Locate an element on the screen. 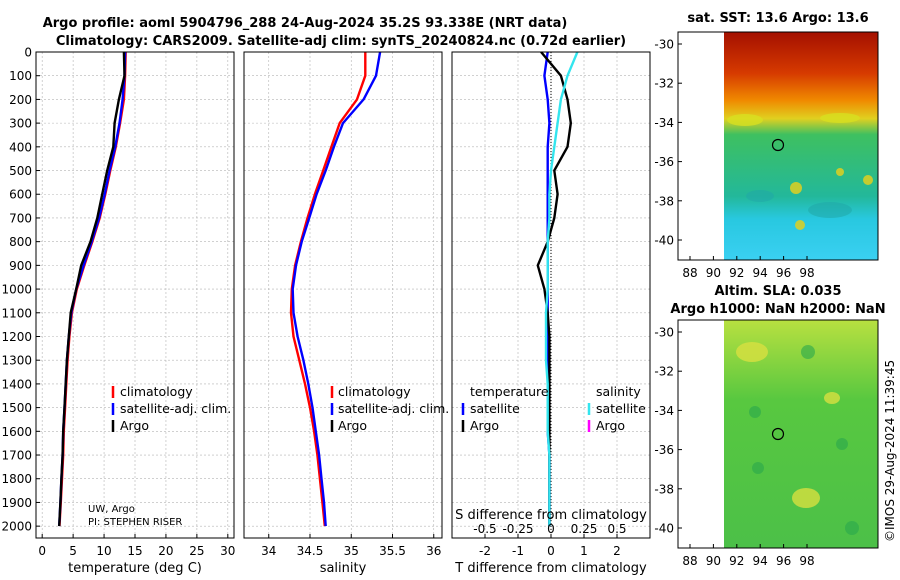  depth-tick-label: 300 is located at coordinates (20, 124).